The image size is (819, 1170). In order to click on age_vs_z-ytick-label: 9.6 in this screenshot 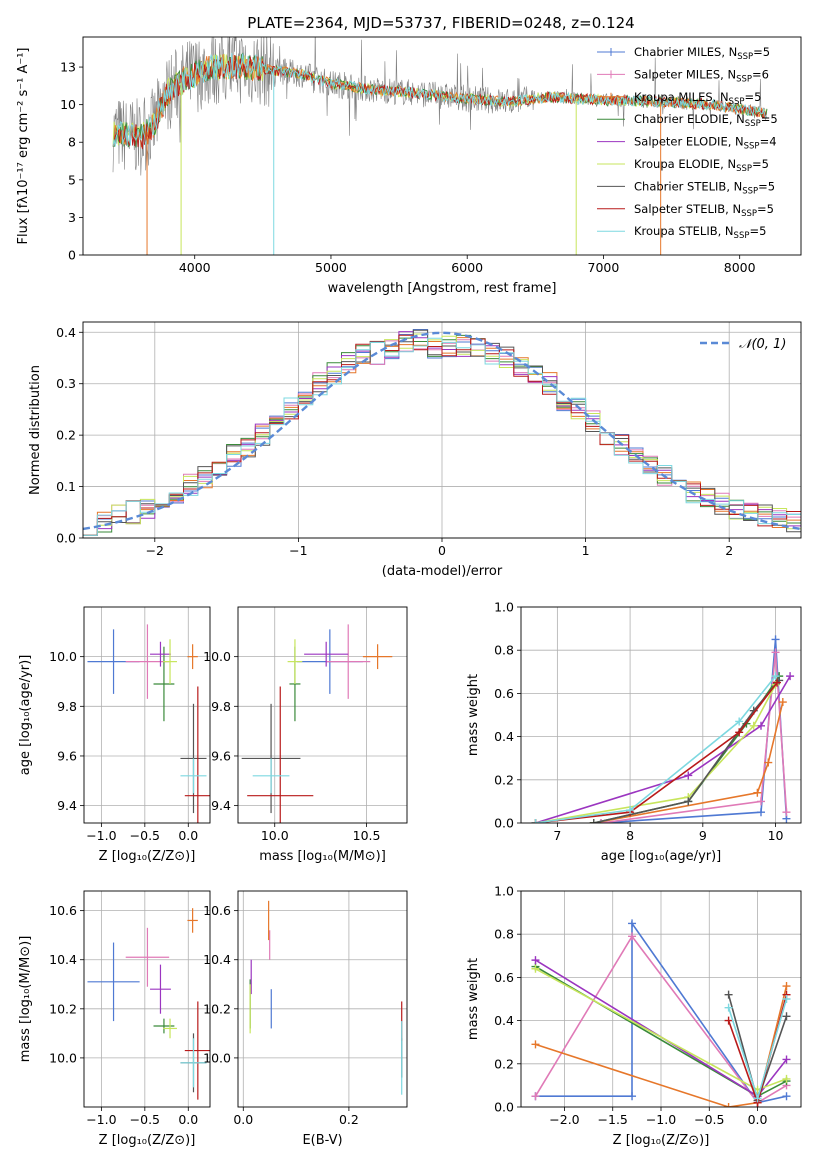, I will do `click(67, 755)`.